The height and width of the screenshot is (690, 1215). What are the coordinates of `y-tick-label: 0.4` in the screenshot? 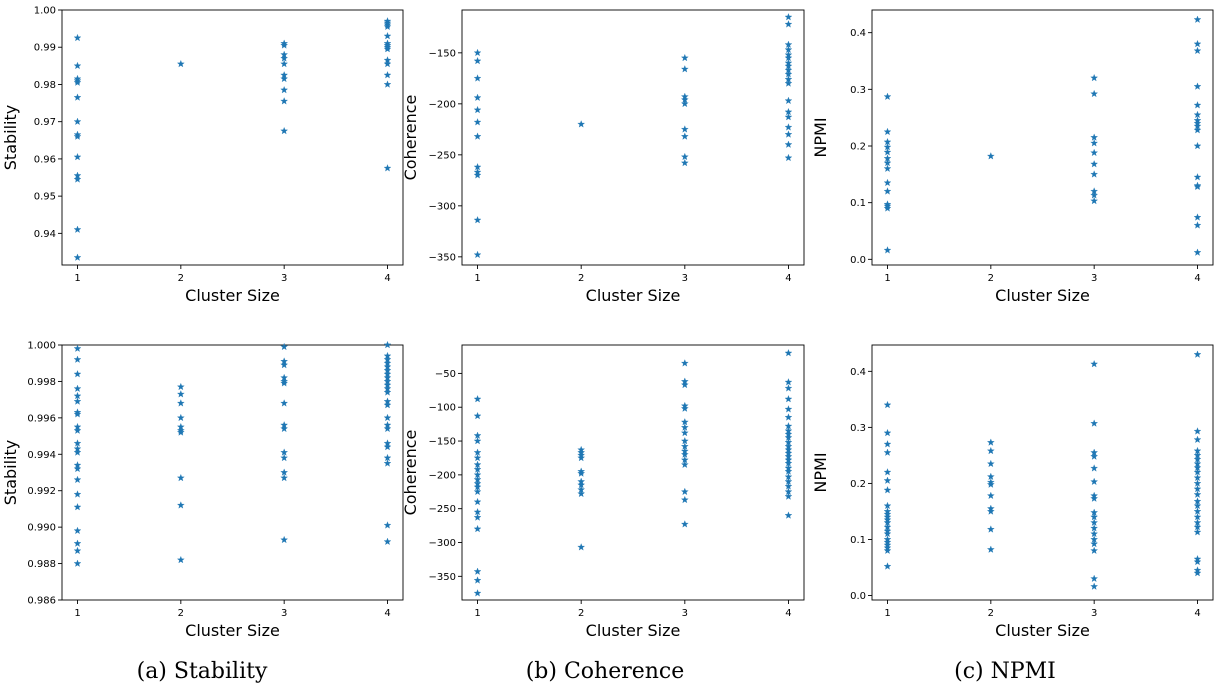 It's located at (858, 33).